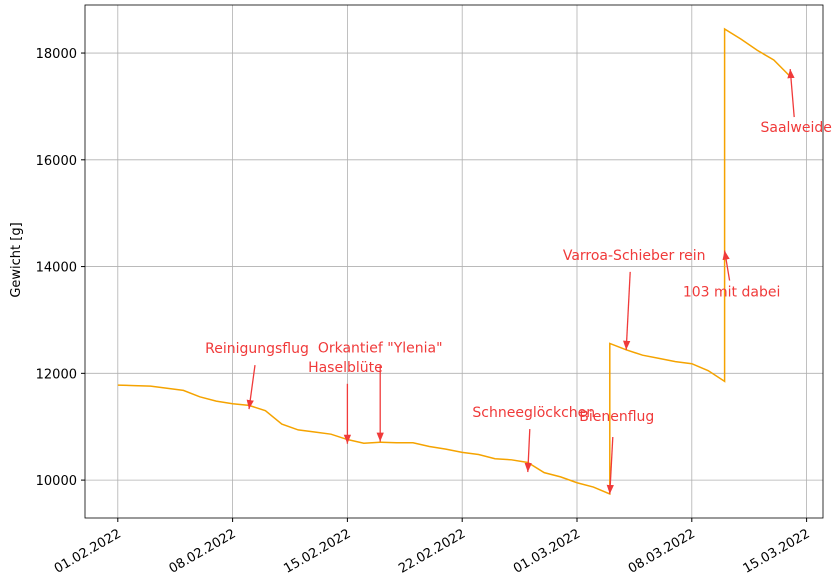 The height and width of the screenshot is (585, 833). What do you see at coordinates (56, 161) in the screenshot?
I see `y-tick-label: 16000` at bounding box center [56, 161].